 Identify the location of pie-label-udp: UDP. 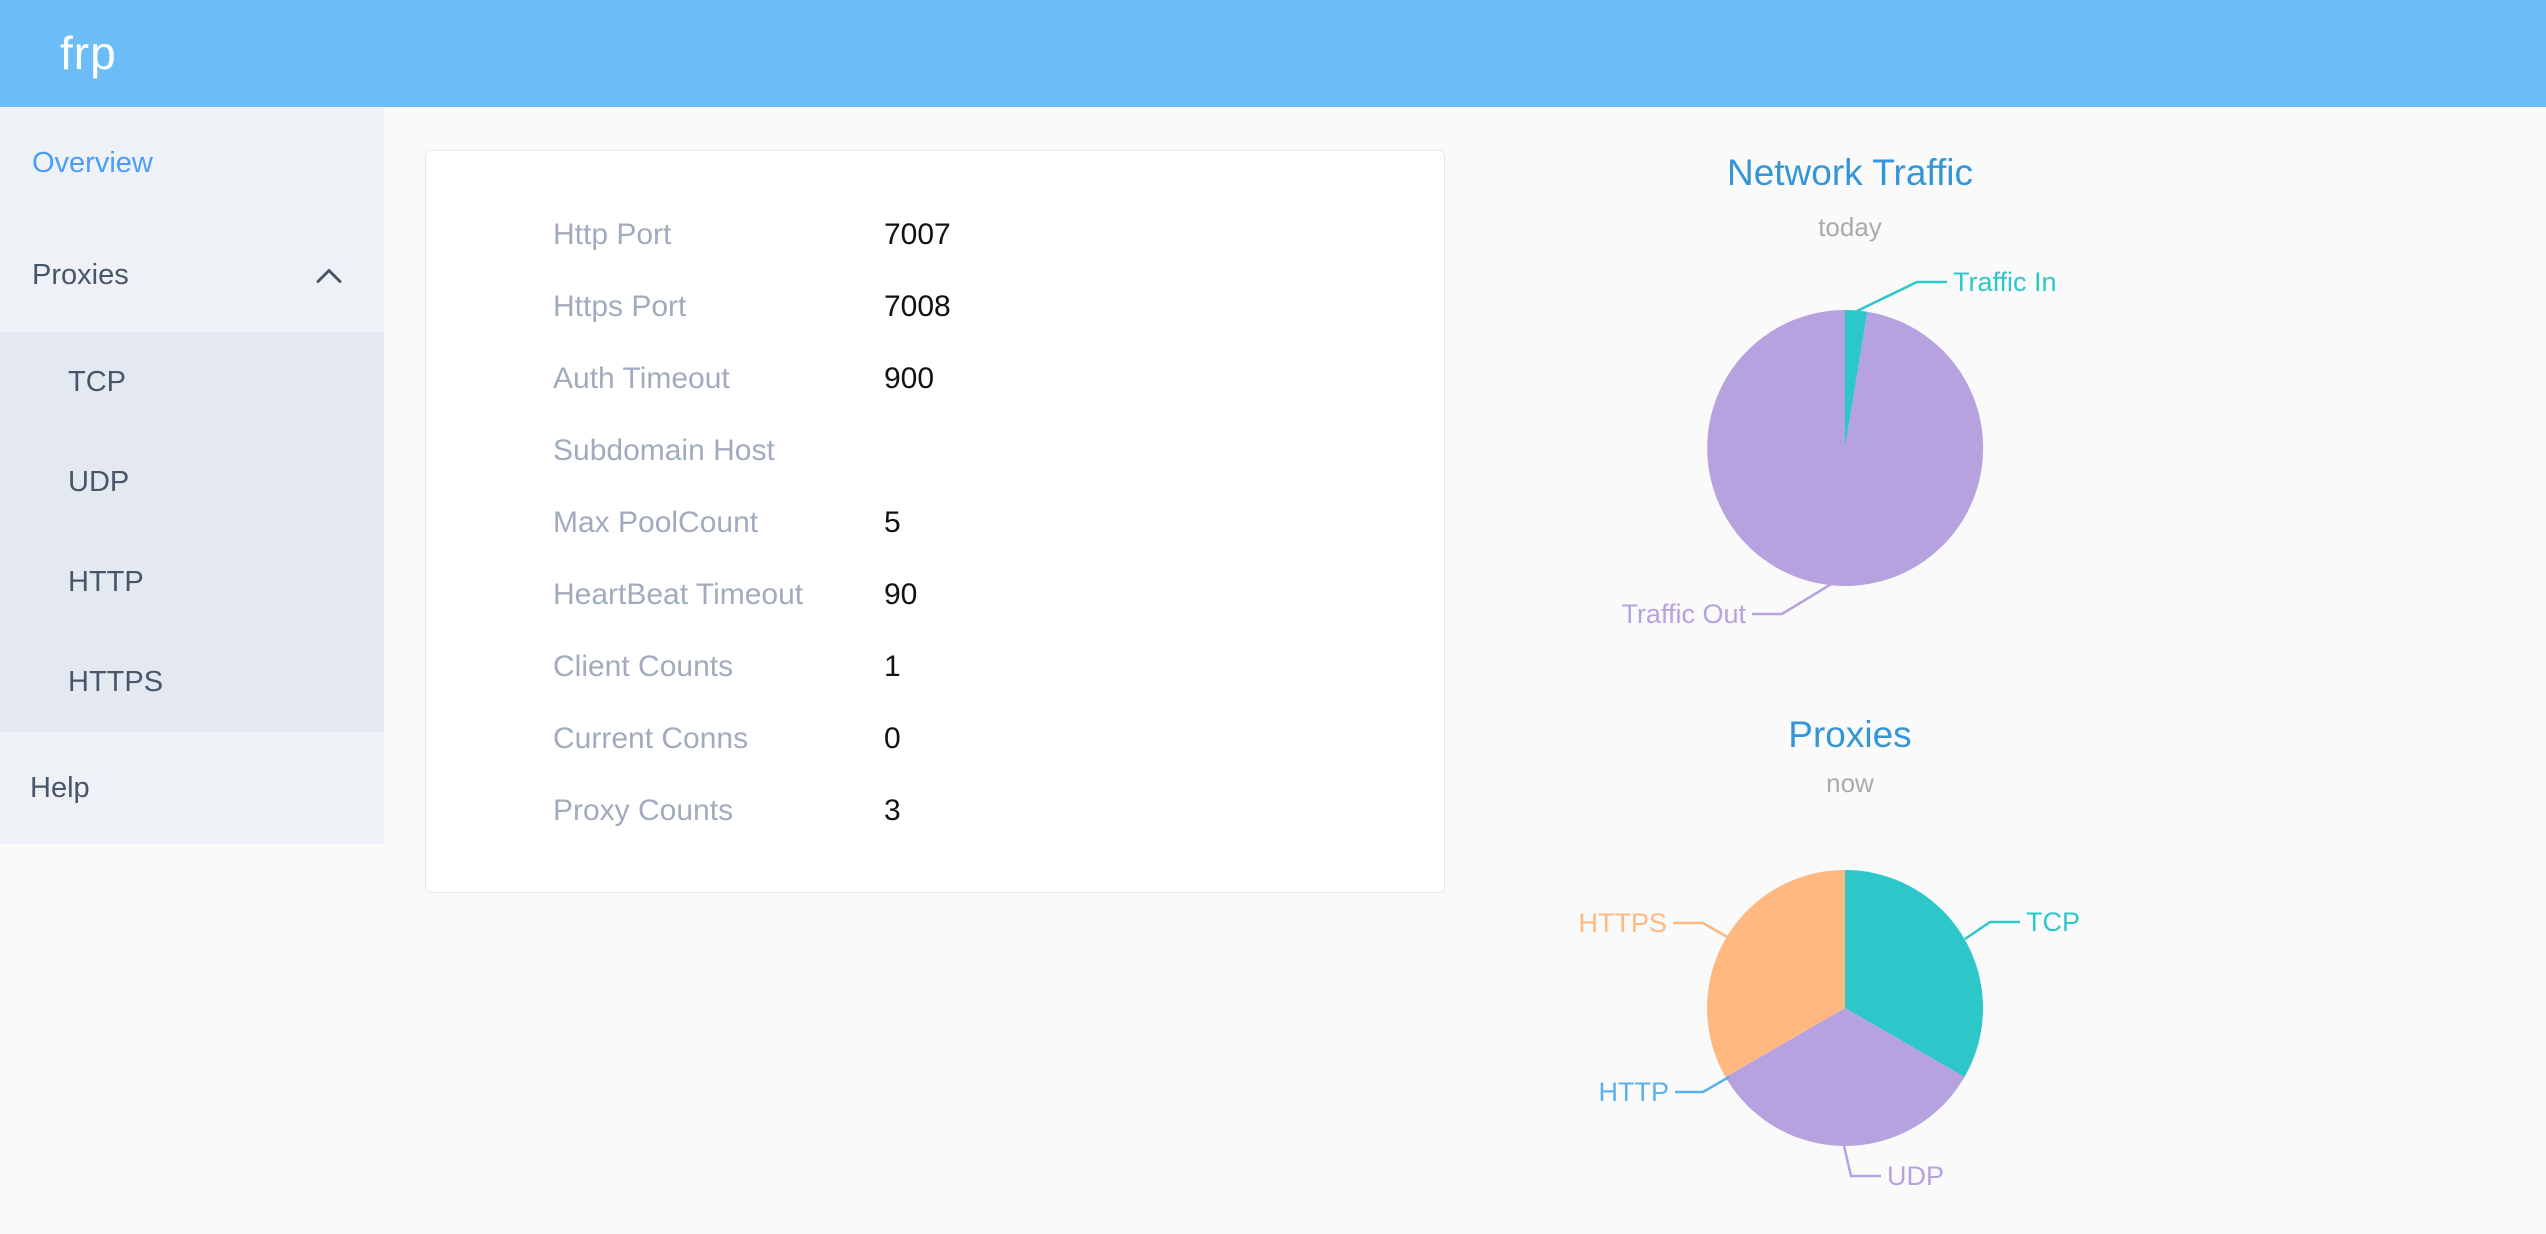
(1915, 1176).